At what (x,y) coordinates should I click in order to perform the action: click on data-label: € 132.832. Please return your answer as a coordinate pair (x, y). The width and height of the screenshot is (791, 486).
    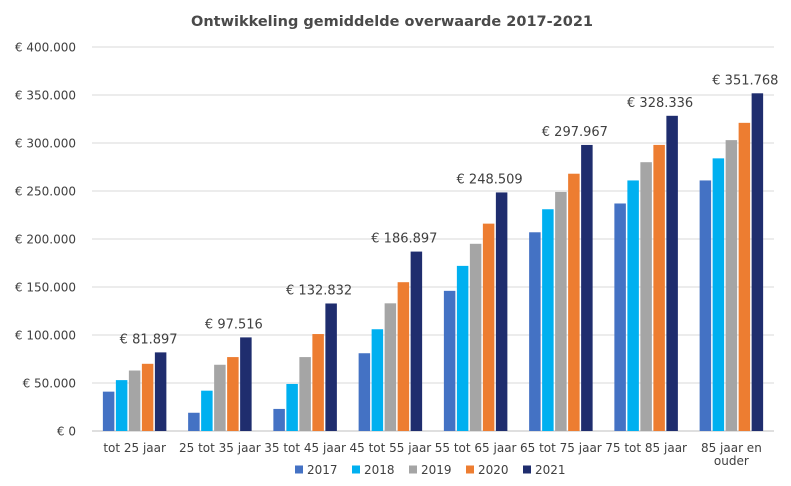
    Looking at the image, I should click on (319, 290).